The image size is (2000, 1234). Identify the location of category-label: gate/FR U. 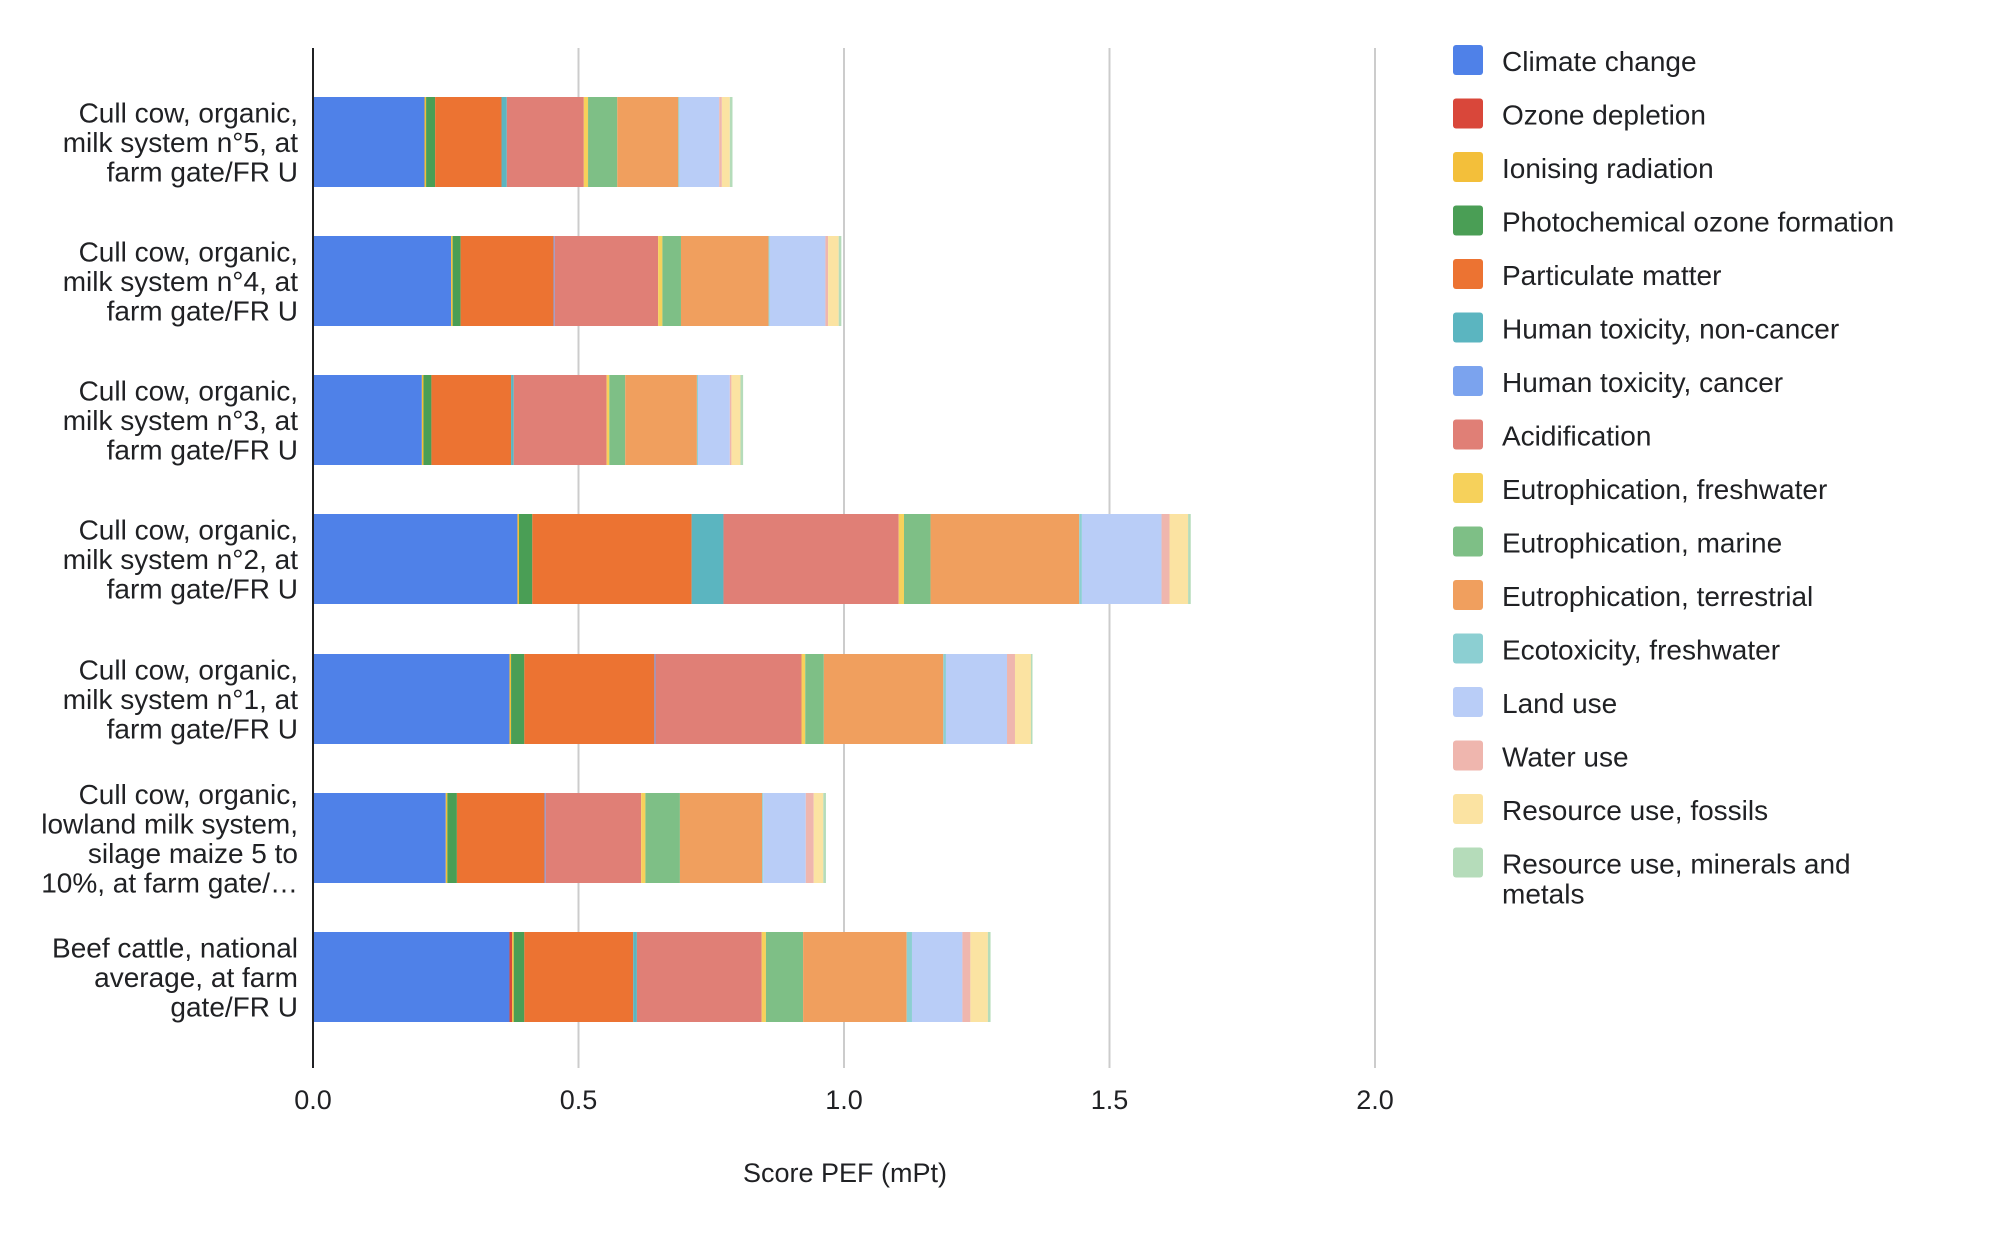
(234, 1007).